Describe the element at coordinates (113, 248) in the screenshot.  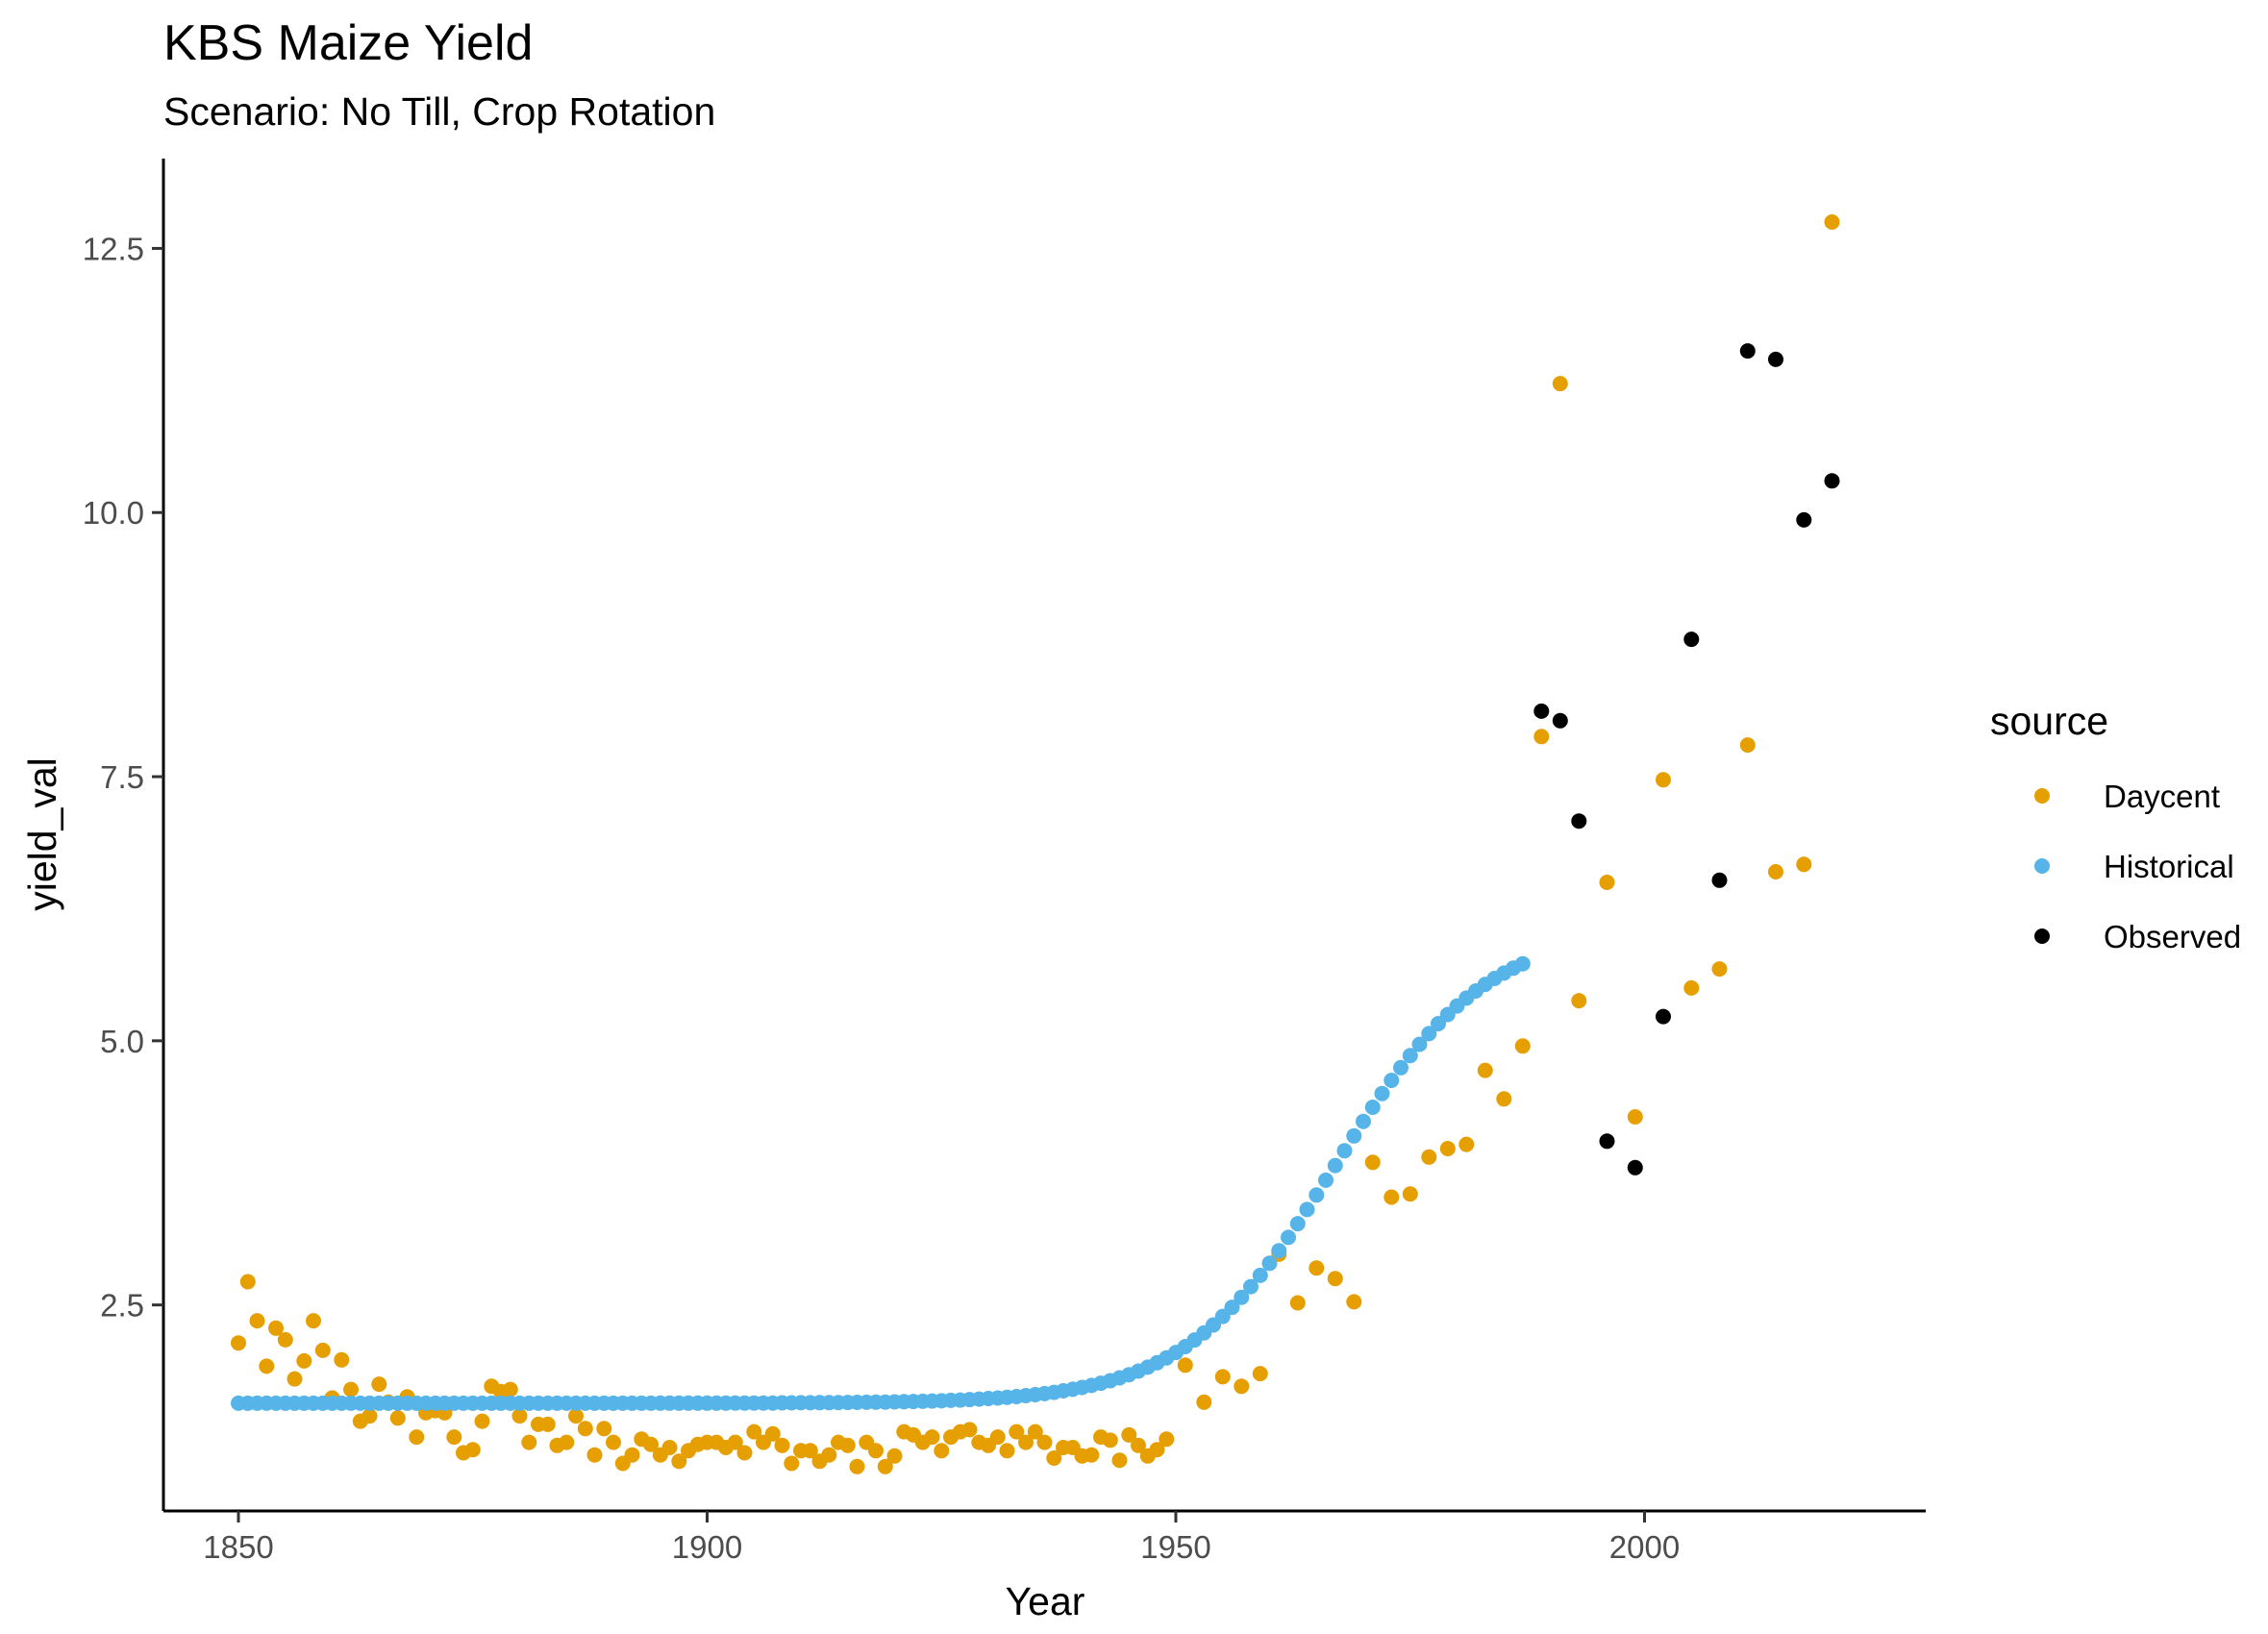
I see `y-tick-label: 12.5` at that location.